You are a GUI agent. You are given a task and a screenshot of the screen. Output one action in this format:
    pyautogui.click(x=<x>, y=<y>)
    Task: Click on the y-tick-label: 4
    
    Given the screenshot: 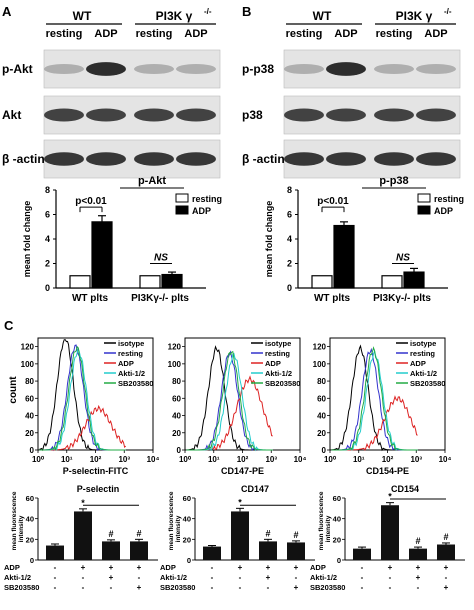 What is the action you would take?
    pyautogui.click(x=289, y=239)
    